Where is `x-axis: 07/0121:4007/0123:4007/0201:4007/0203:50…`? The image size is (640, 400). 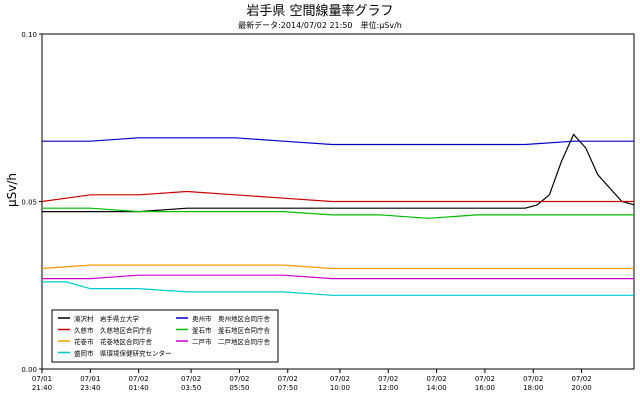 x-axis: 07/0121:4007/0123:4007/0201:4007/0203:50… is located at coordinates (312, 380).